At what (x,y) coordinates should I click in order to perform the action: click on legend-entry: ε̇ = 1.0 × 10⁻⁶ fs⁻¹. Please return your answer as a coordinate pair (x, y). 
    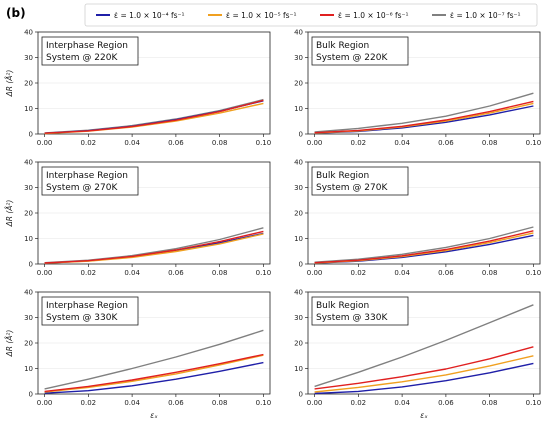
    Looking at the image, I should click on (373, 15).